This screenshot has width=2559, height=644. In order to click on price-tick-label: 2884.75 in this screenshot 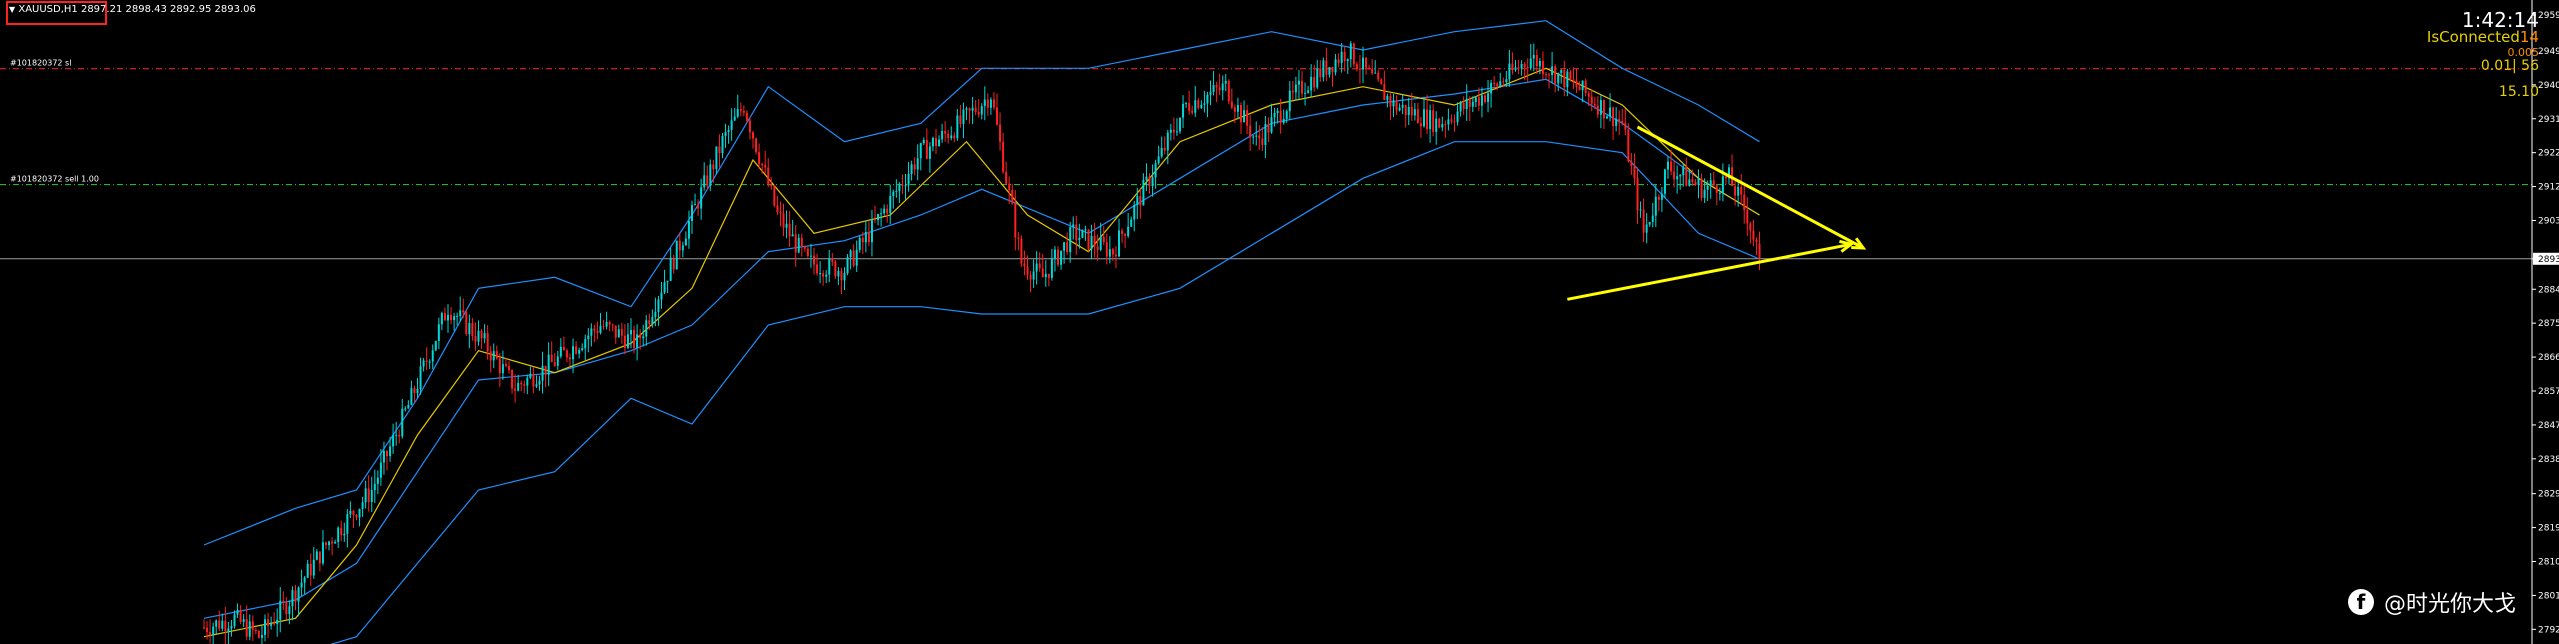, I will do `click(2548, 290)`.